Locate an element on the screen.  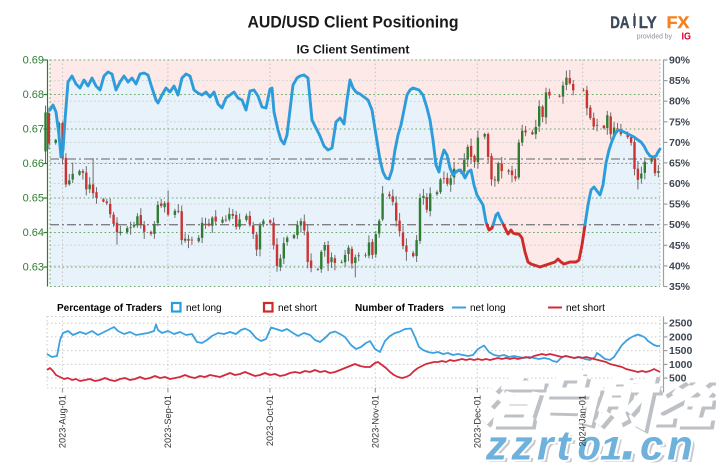
svg-text: Number of Traders is located at coordinates (399, 308).